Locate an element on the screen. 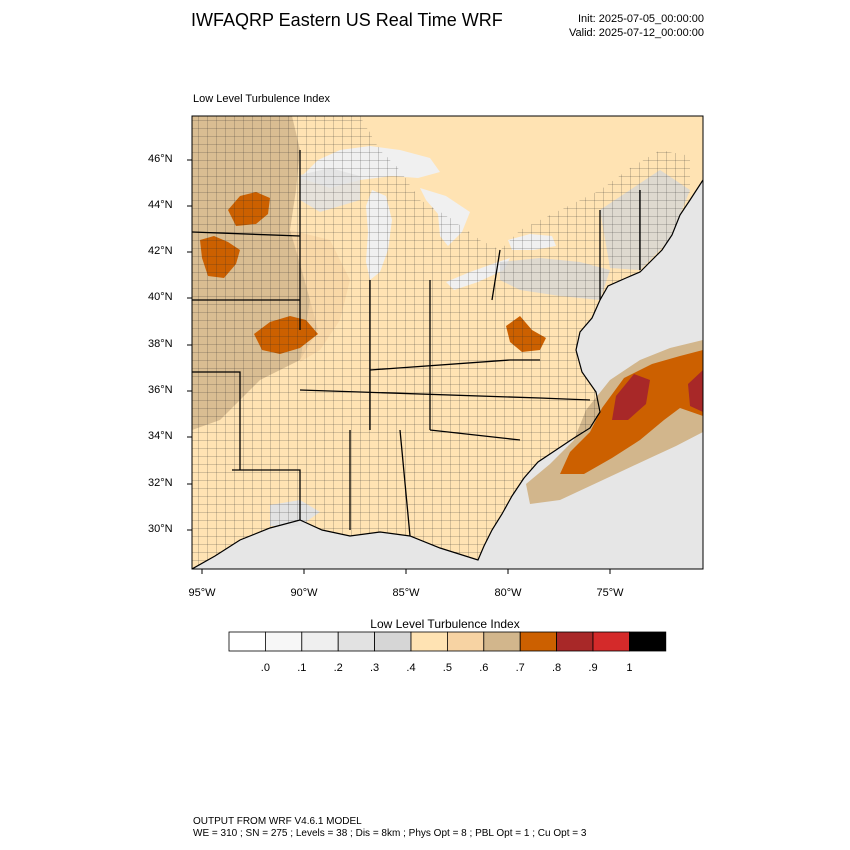  page-title: IWFAQRP Eastern US Real Time WRF is located at coordinates (347, 20).